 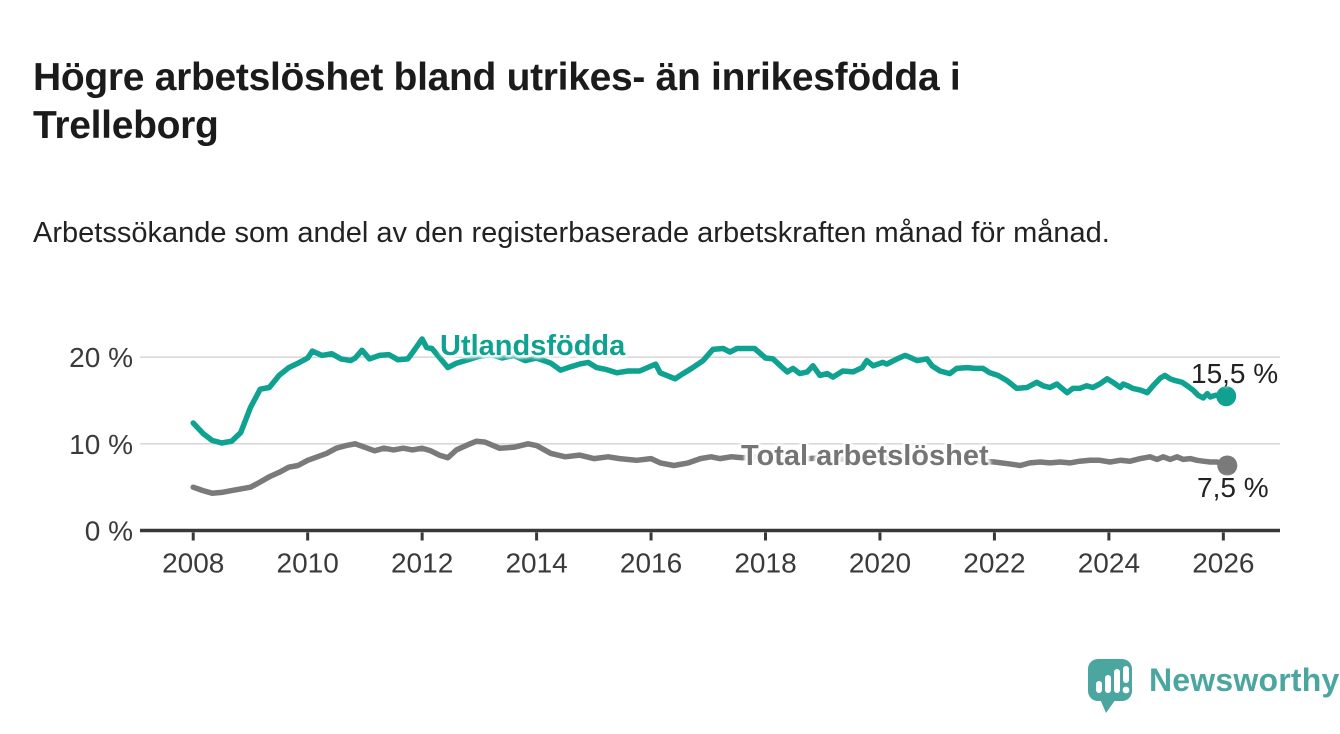 What do you see at coordinates (994, 563) in the screenshot?
I see `x-axis-tick-label: 2022` at bounding box center [994, 563].